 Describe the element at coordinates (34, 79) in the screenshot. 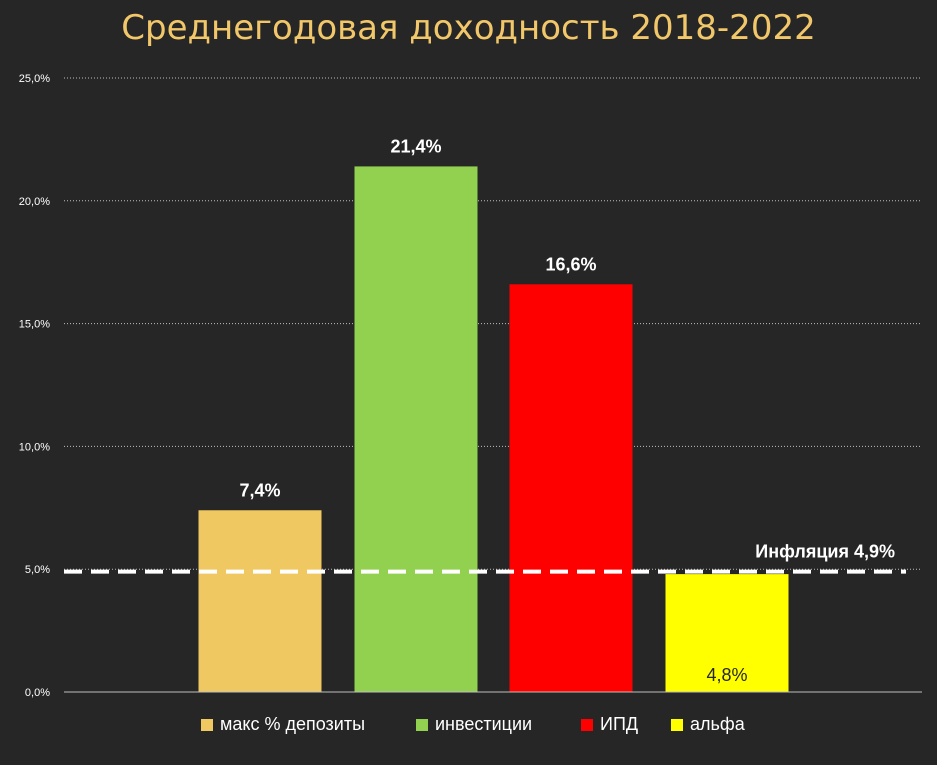

I see `y-tick-label: 25,0%` at that location.